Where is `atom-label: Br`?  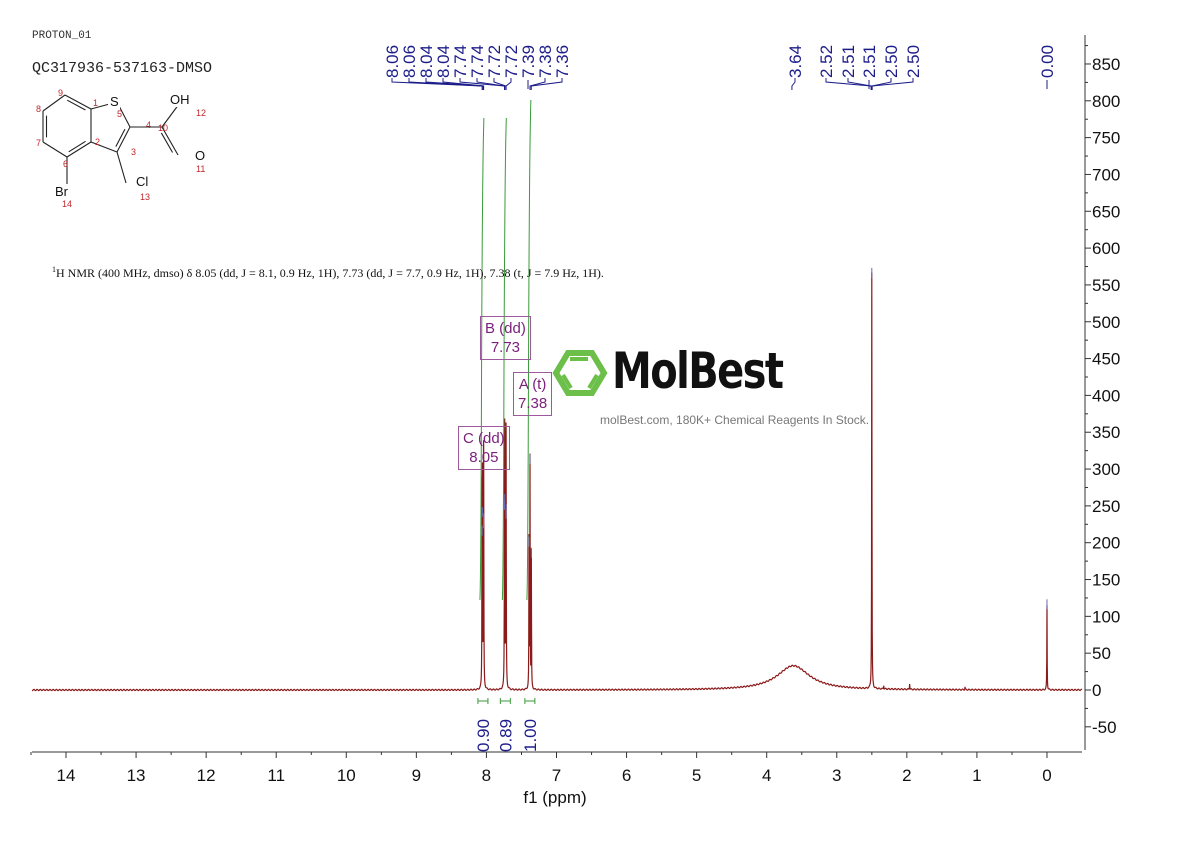
atom-label: Br is located at coordinates (62, 191).